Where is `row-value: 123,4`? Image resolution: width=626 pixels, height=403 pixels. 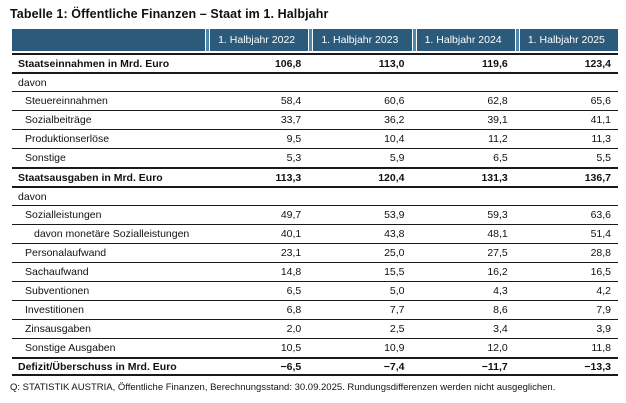
row-value: 123,4 is located at coordinates (597, 63).